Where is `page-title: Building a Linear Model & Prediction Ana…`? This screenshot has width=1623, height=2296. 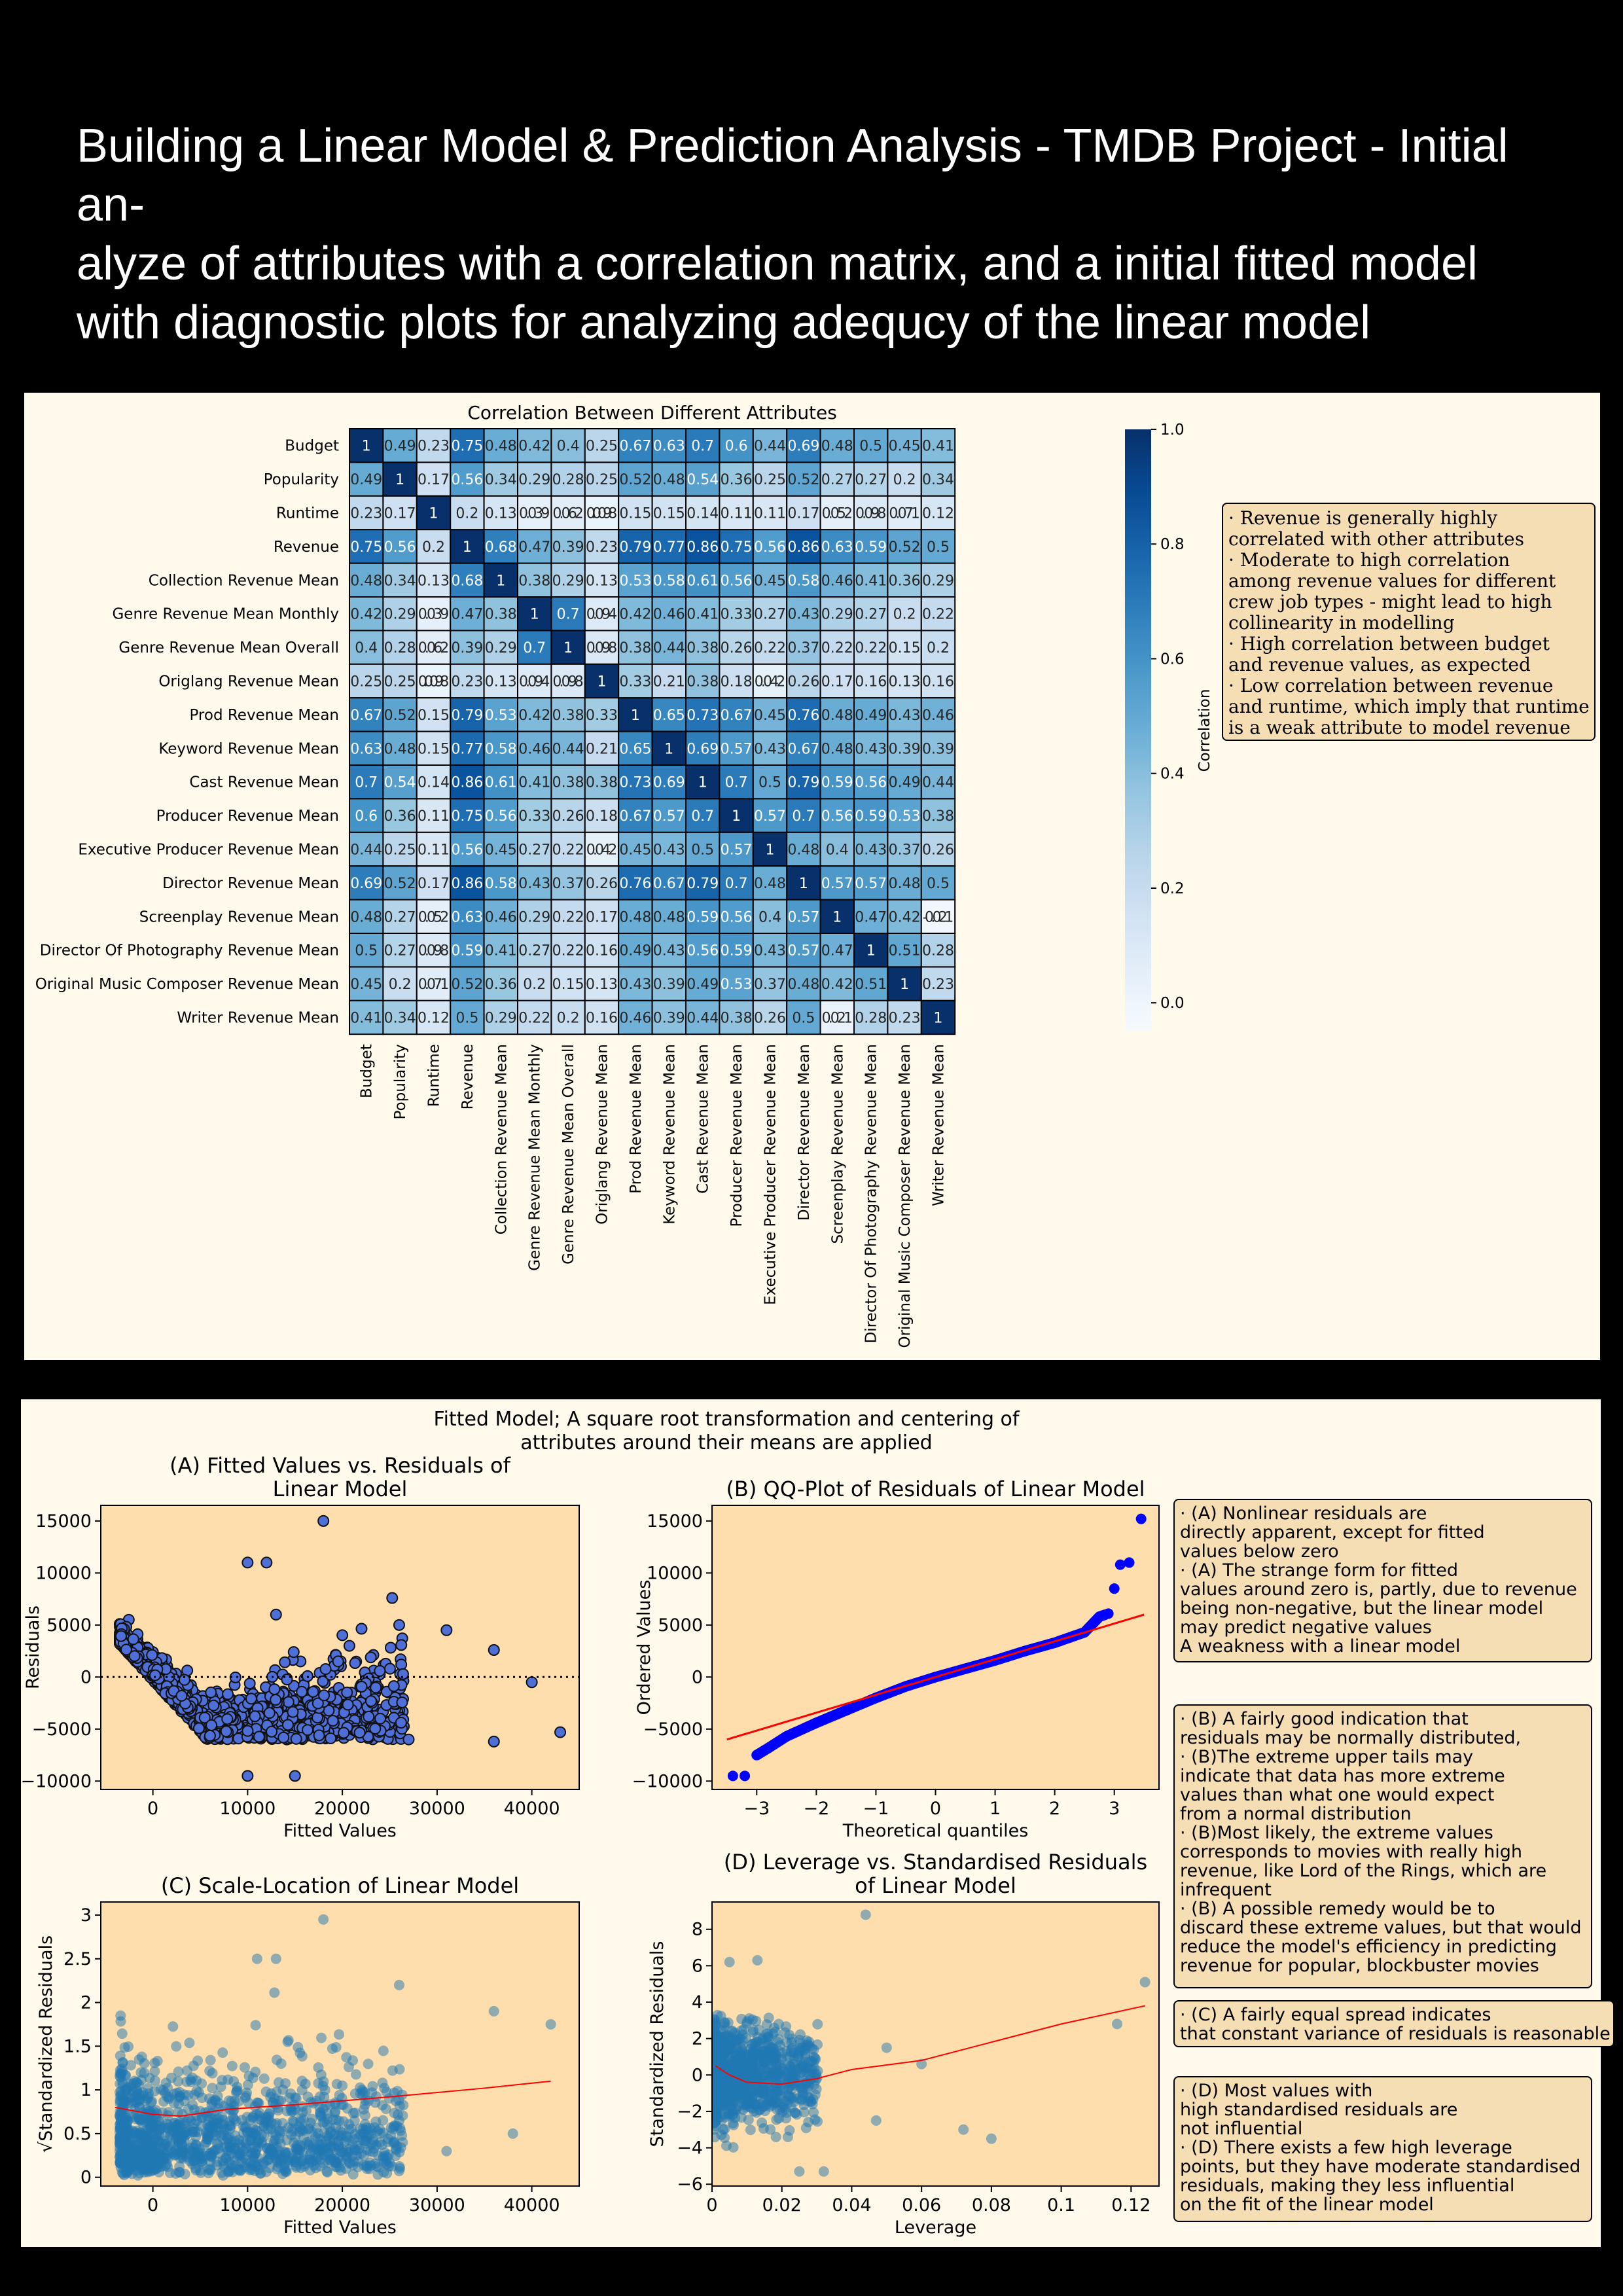
page-title: Building a Linear Model & Prediction Ana… is located at coordinates (830, 235).